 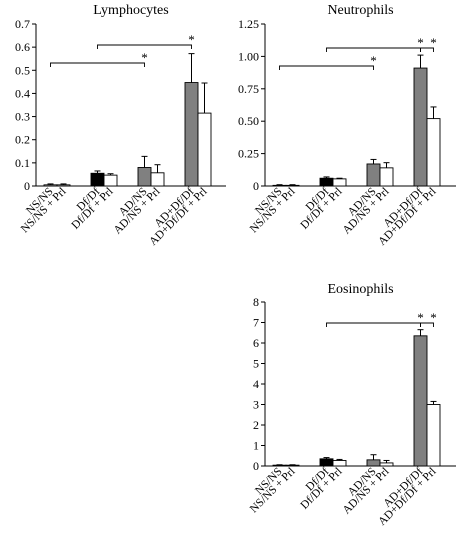 I want to click on y-tick-label: 0.7, so click(x=22, y=24).